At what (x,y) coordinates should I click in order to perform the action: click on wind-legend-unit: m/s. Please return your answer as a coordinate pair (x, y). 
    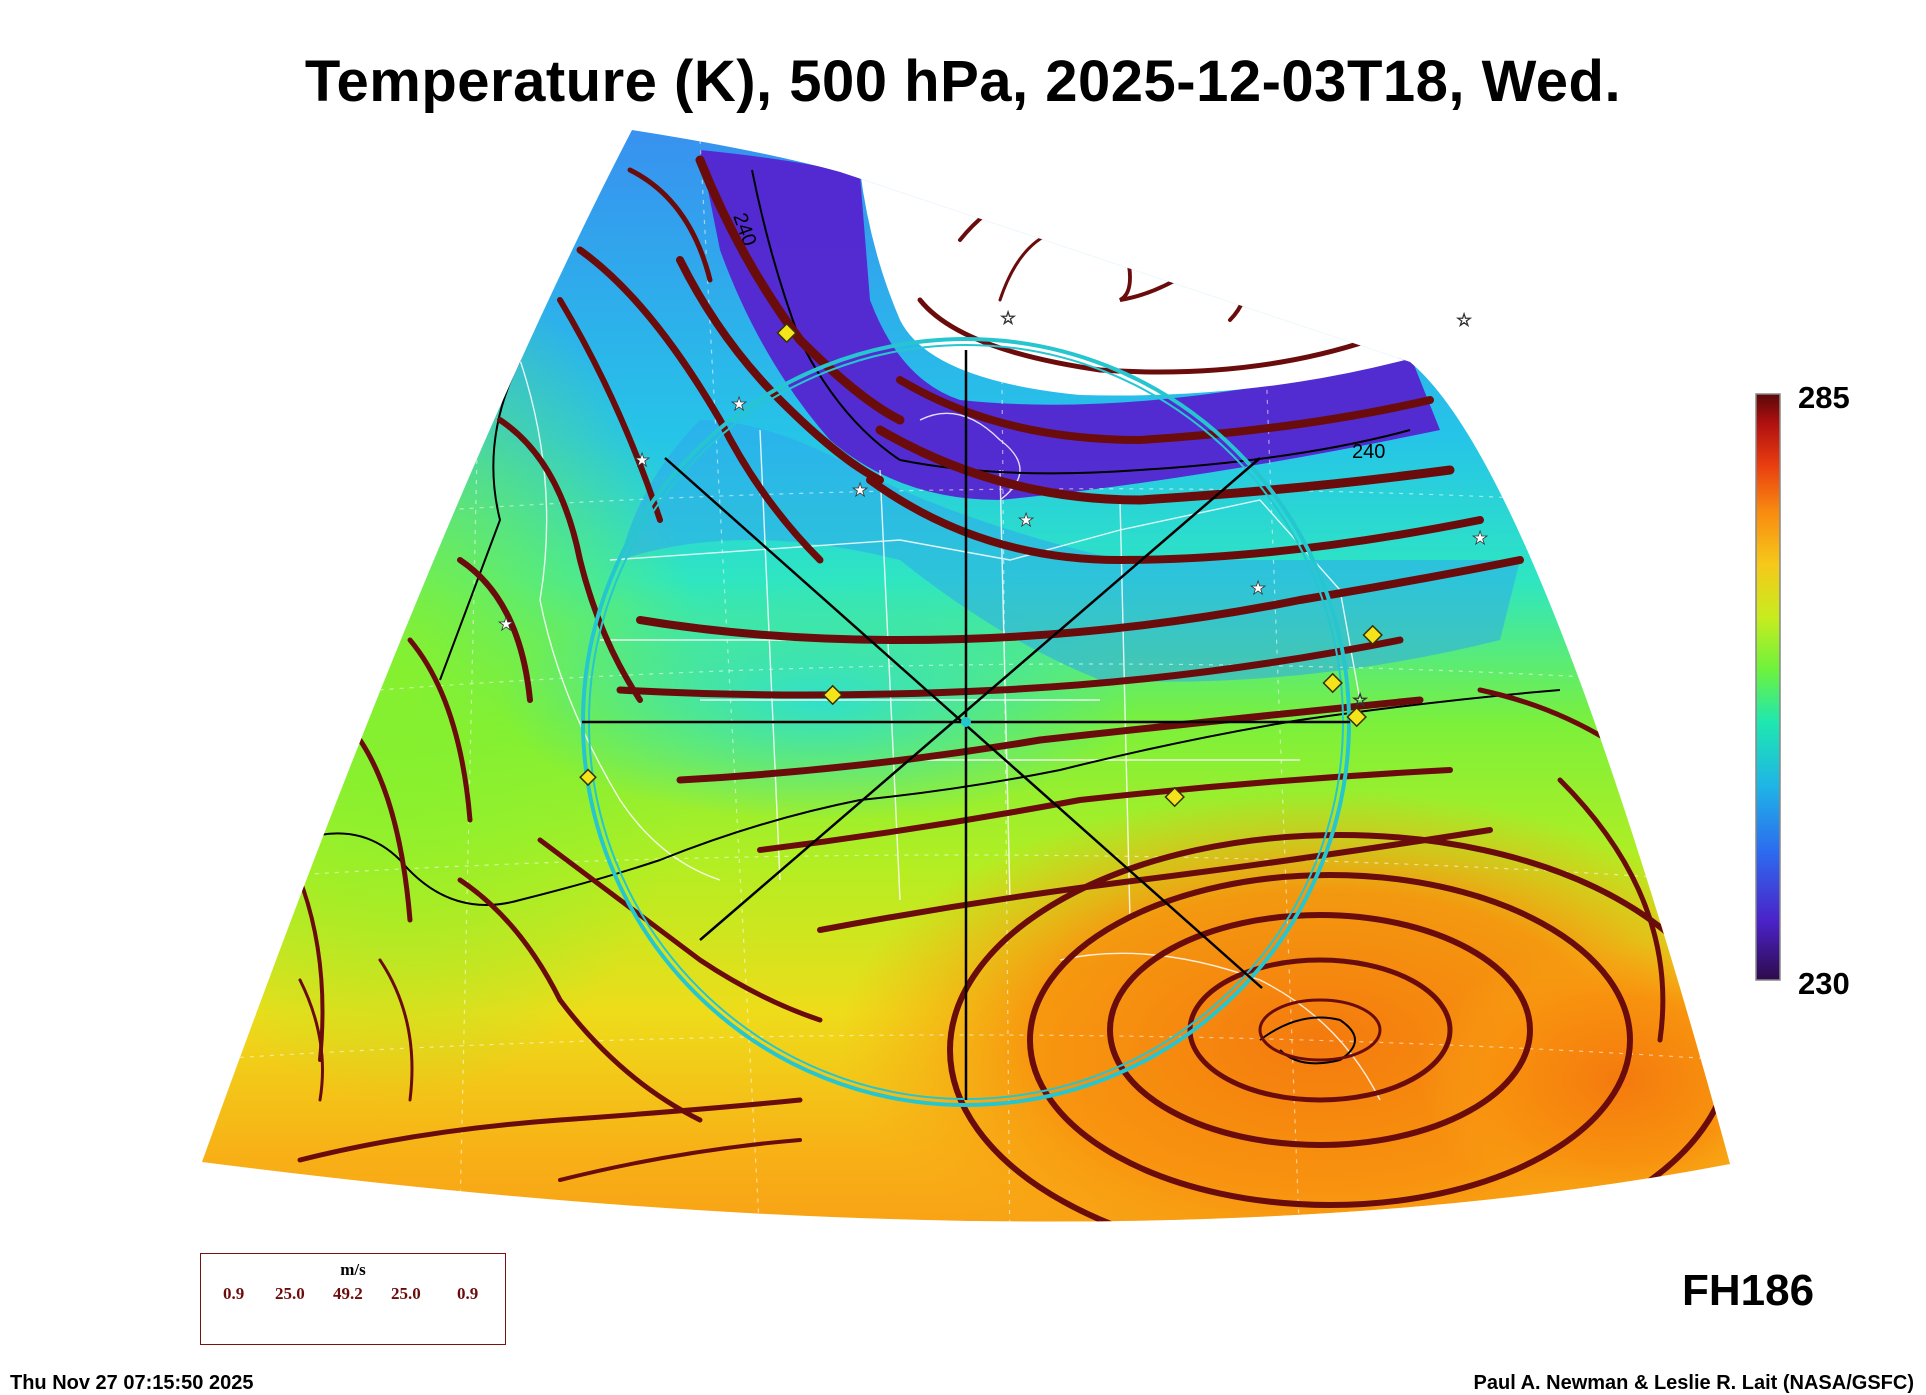
    Looking at the image, I should click on (353, 1269).